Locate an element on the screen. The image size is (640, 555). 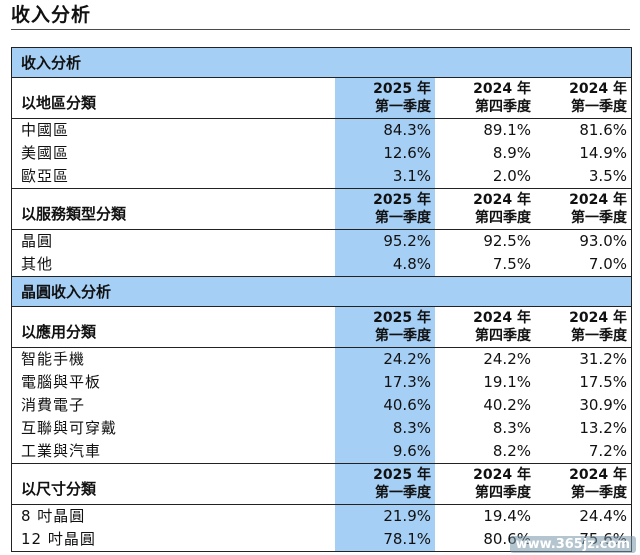
value-2024q4: 92.5% is located at coordinates (507, 241).